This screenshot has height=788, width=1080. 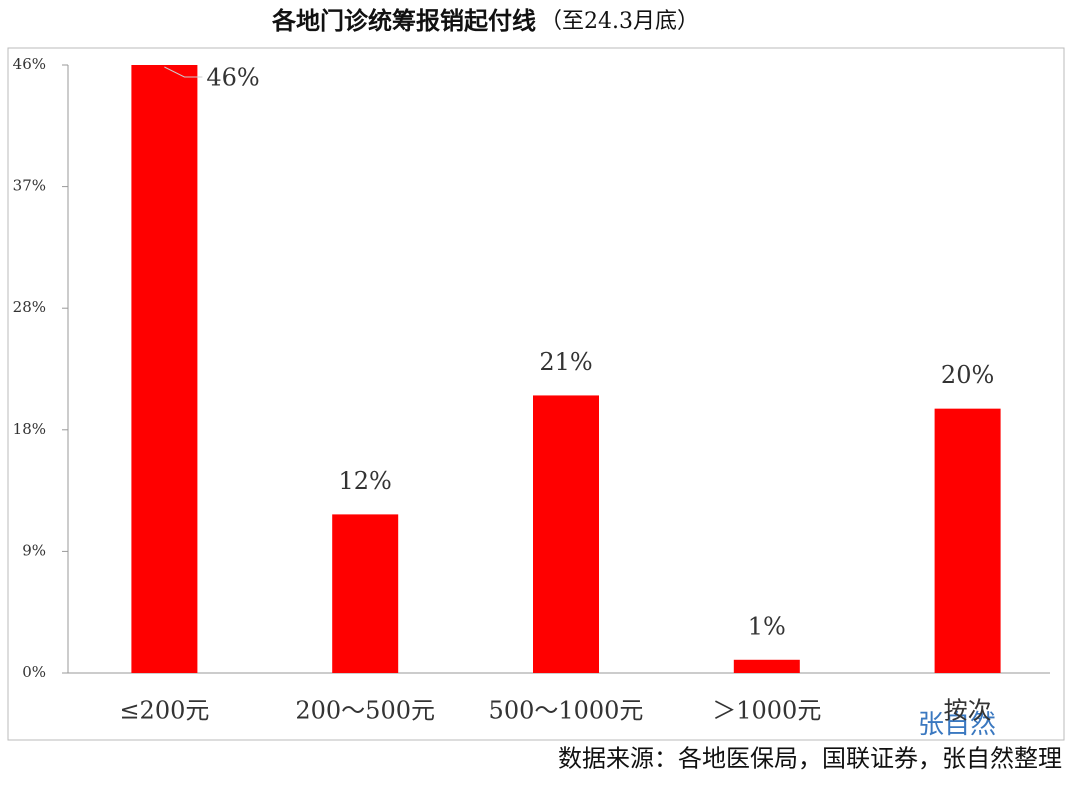 I want to click on y-tick-label: 0%, so click(x=34, y=672).